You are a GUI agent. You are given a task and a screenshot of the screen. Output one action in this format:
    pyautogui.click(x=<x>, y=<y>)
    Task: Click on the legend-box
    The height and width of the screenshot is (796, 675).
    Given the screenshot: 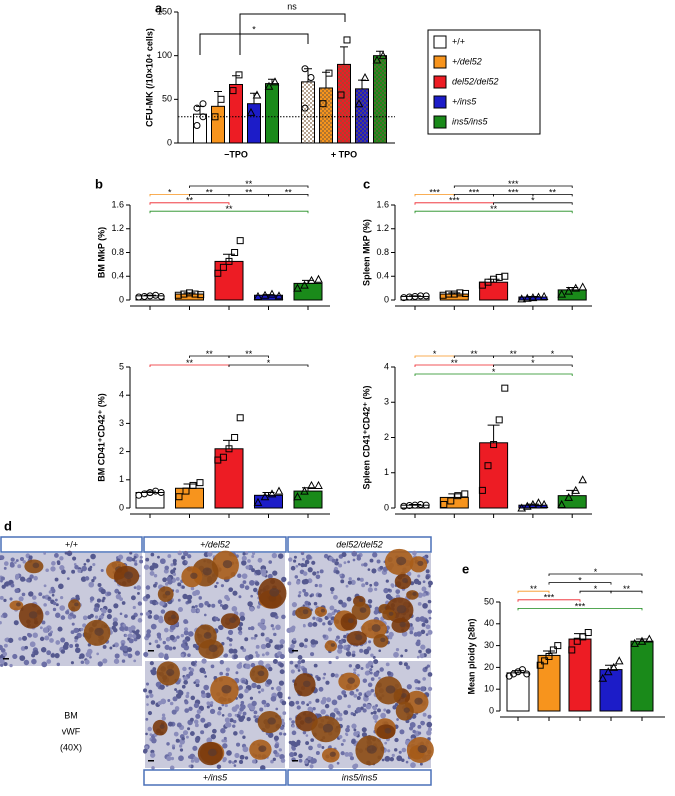 What is the action you would take?
    pyautogui.click(x=484, y=82)
    